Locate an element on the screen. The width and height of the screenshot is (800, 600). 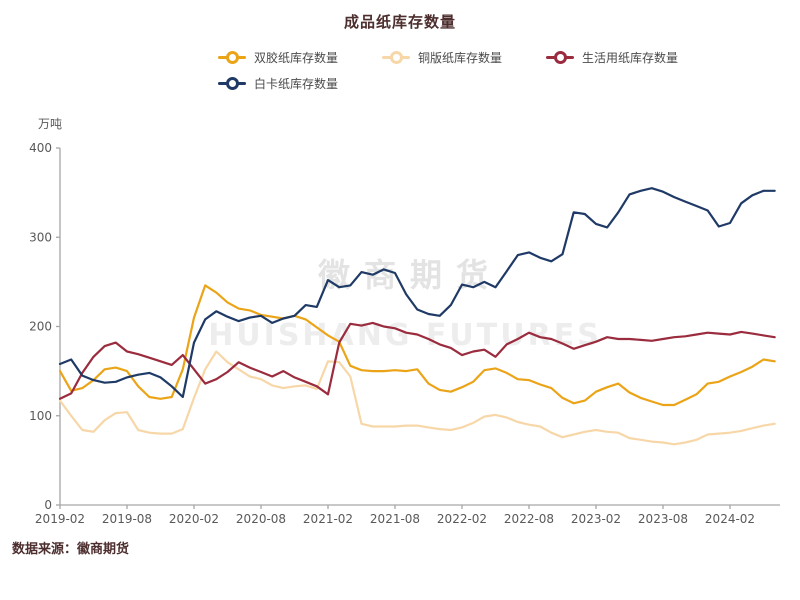
x-tick-label: 2022-08 is located at coordinates (529, 519).